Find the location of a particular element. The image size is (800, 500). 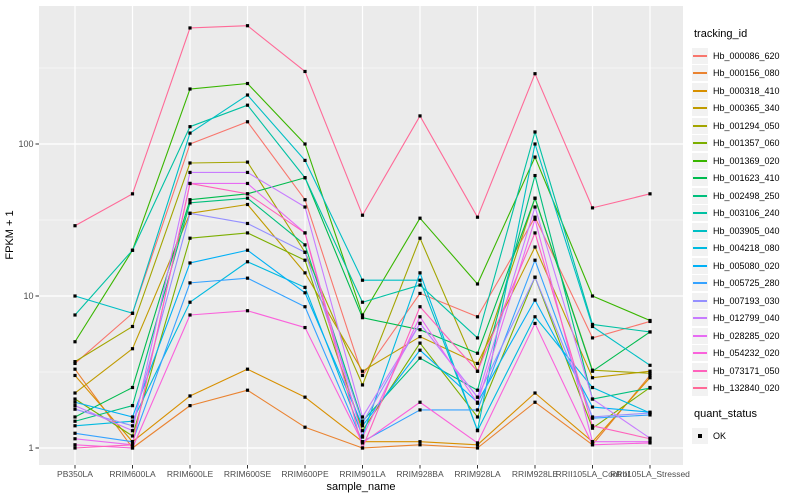

x-tick-label: RRIM928BA is located at coordinates (420, 474).